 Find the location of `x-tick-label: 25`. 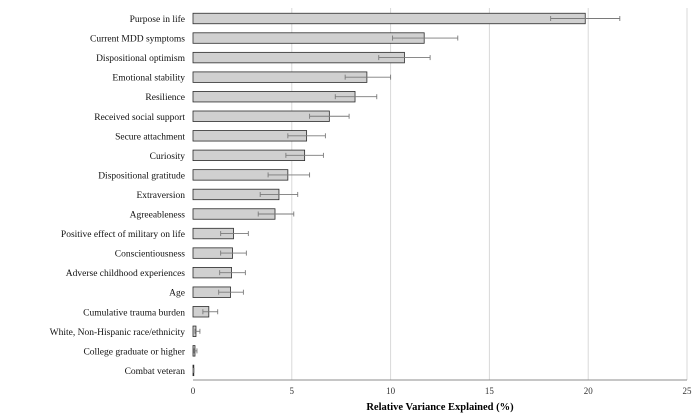

x-tick-label: 25 is located at coordinates (688, 391).